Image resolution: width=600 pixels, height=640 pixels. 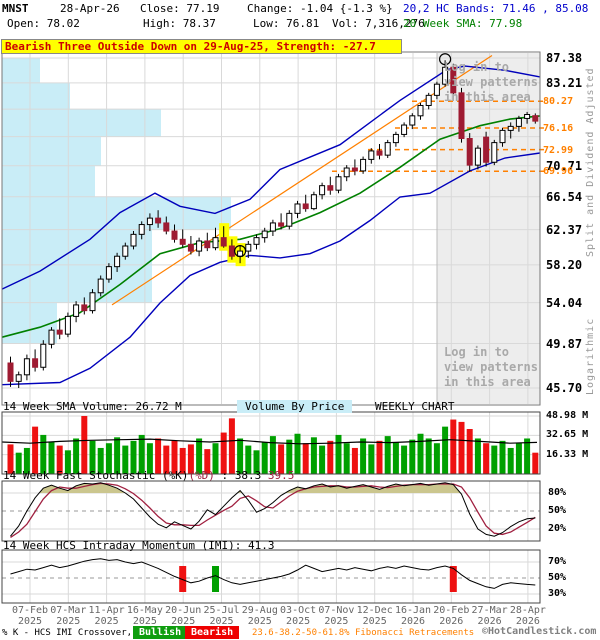 I want to click on login-prompt-top: Log in to view patterns in this area, so click(x=494, y=82).